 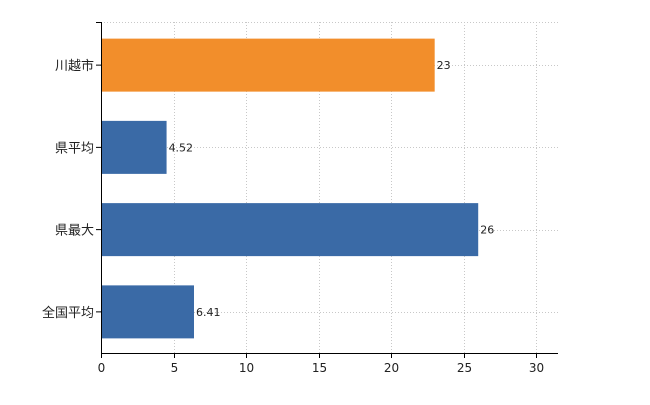 What do you see at coordinates (74, 66) in the screenshot?
I see `category-label-0: 川越市` at bounding box center [74, 66].